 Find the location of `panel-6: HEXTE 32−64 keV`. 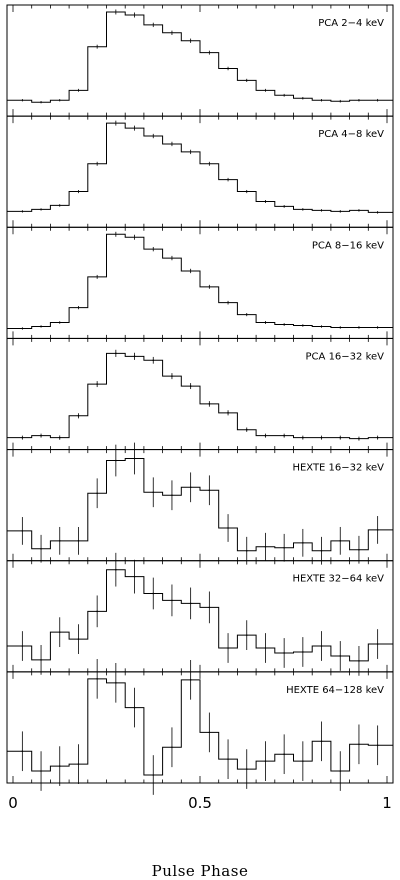

panel-6: HEXTE 32−64 keV is located at coordinates (200, 614).